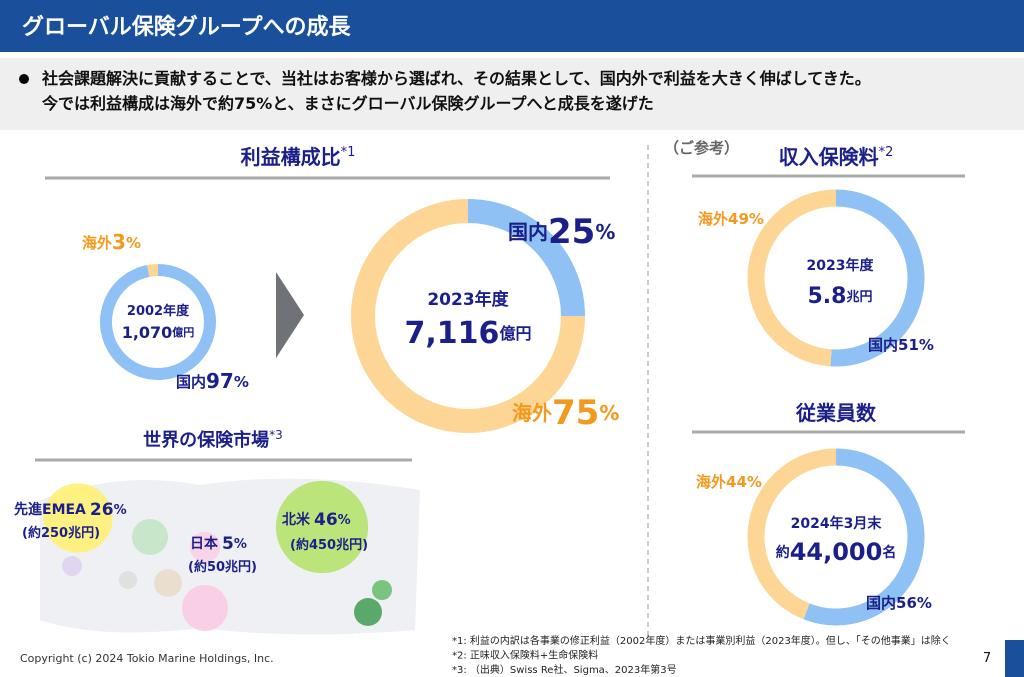 This screenshot has width=1024, height=677. What do you see at coordinates (348, 152) in the screenshot?
I see `section-title-part: *1` at bounding box center [348, 152].